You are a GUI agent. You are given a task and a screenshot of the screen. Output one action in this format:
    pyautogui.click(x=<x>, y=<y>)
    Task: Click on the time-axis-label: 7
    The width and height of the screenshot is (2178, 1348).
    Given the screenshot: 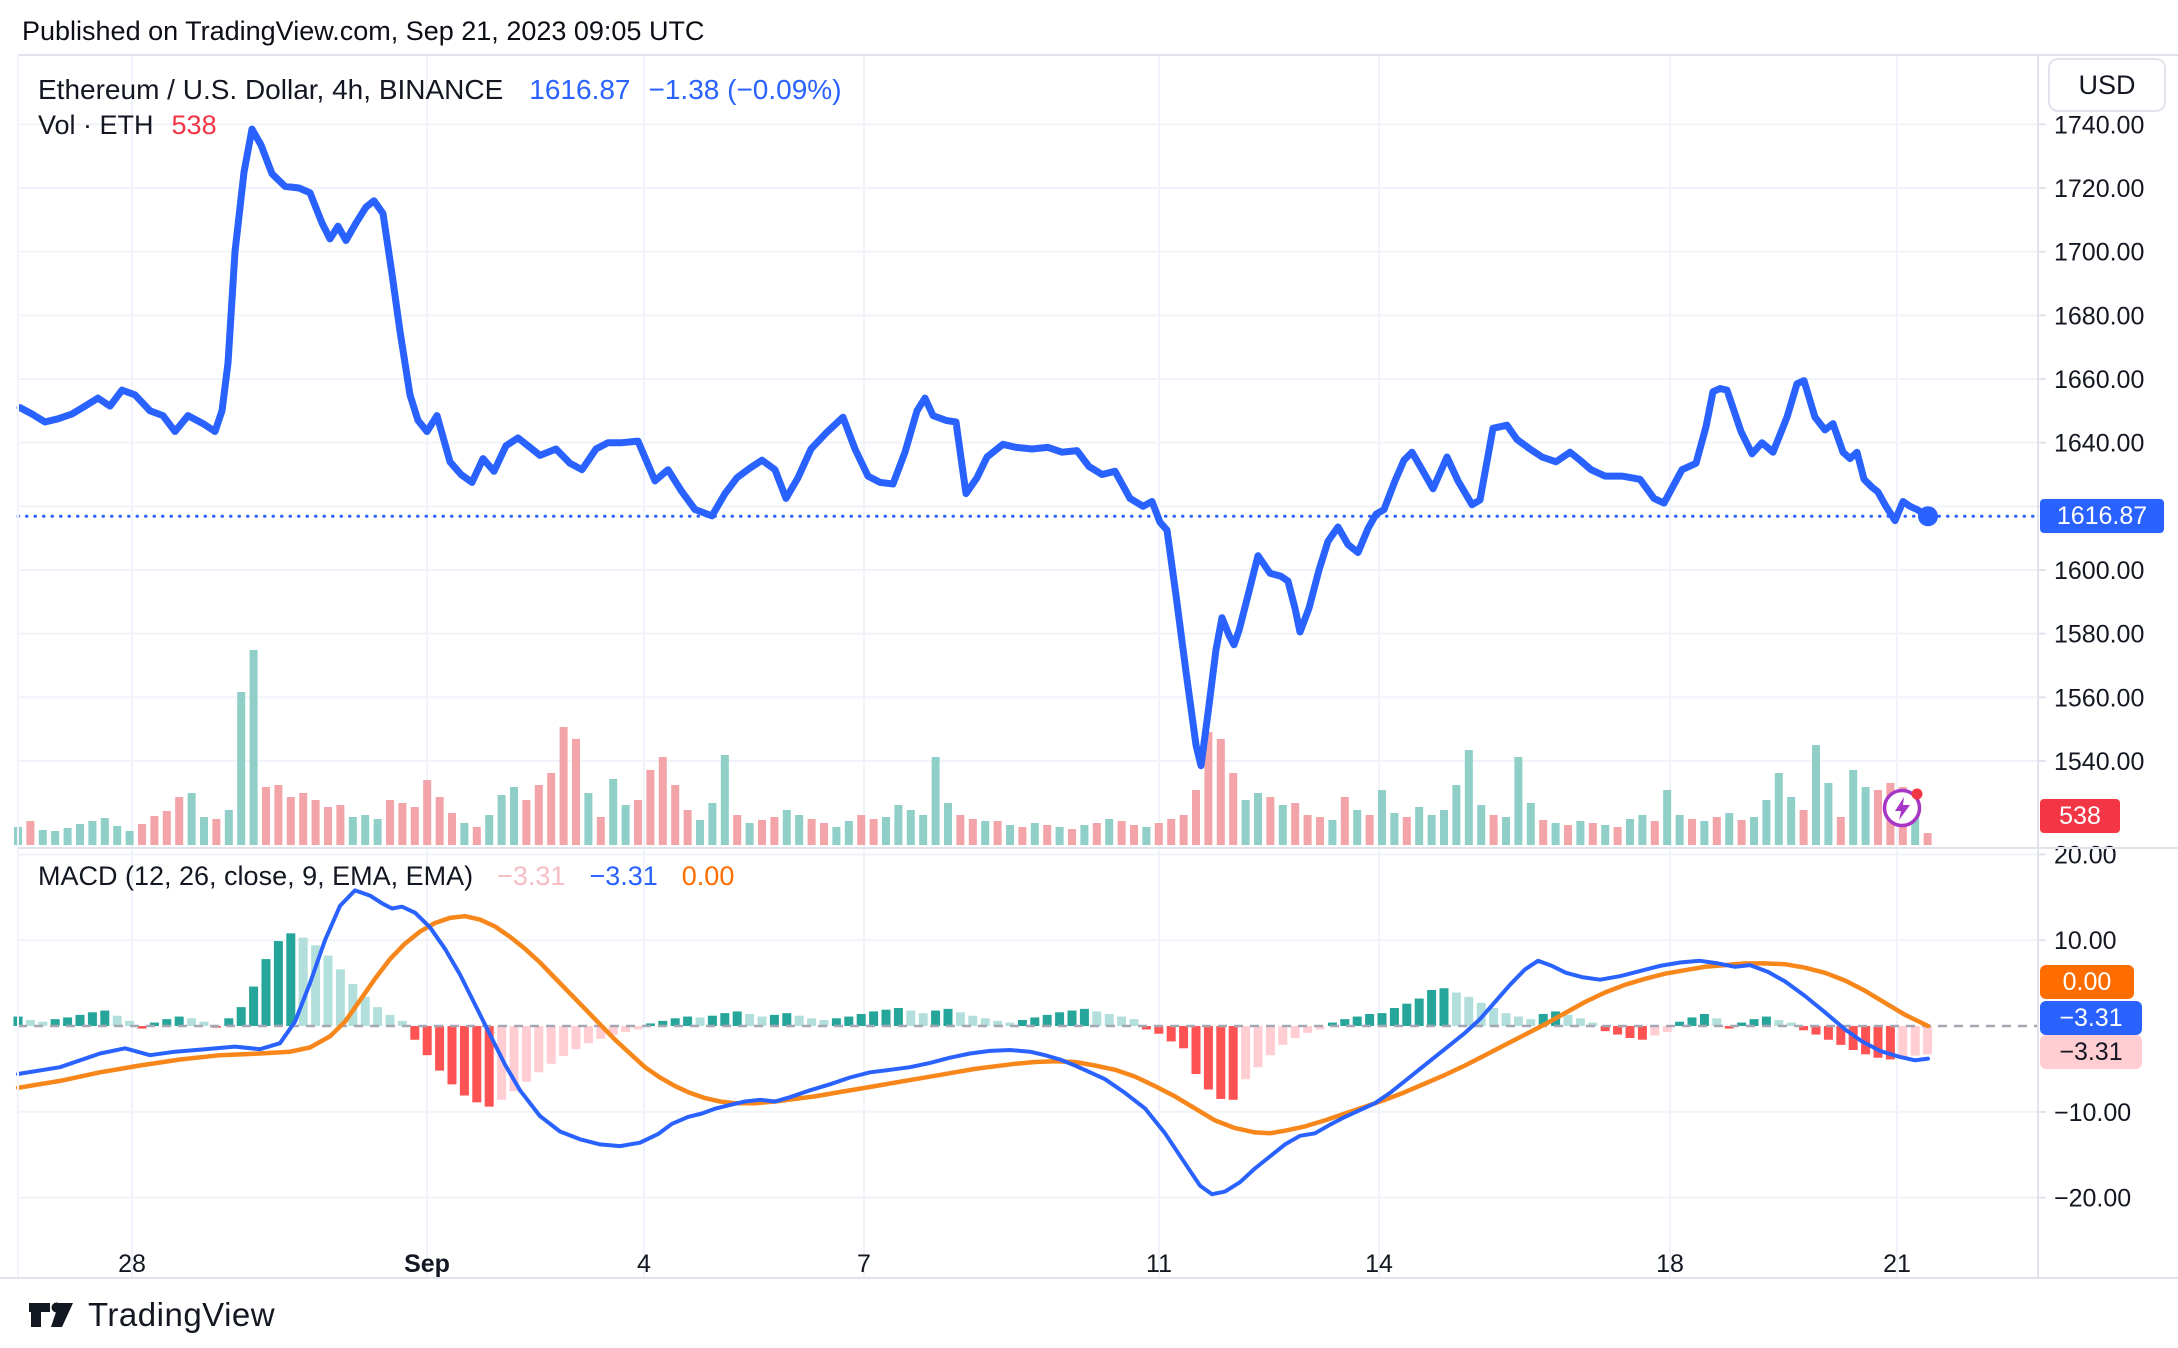 What is the action you would take?
    pyautogui.click(x=864, y=1264)
    